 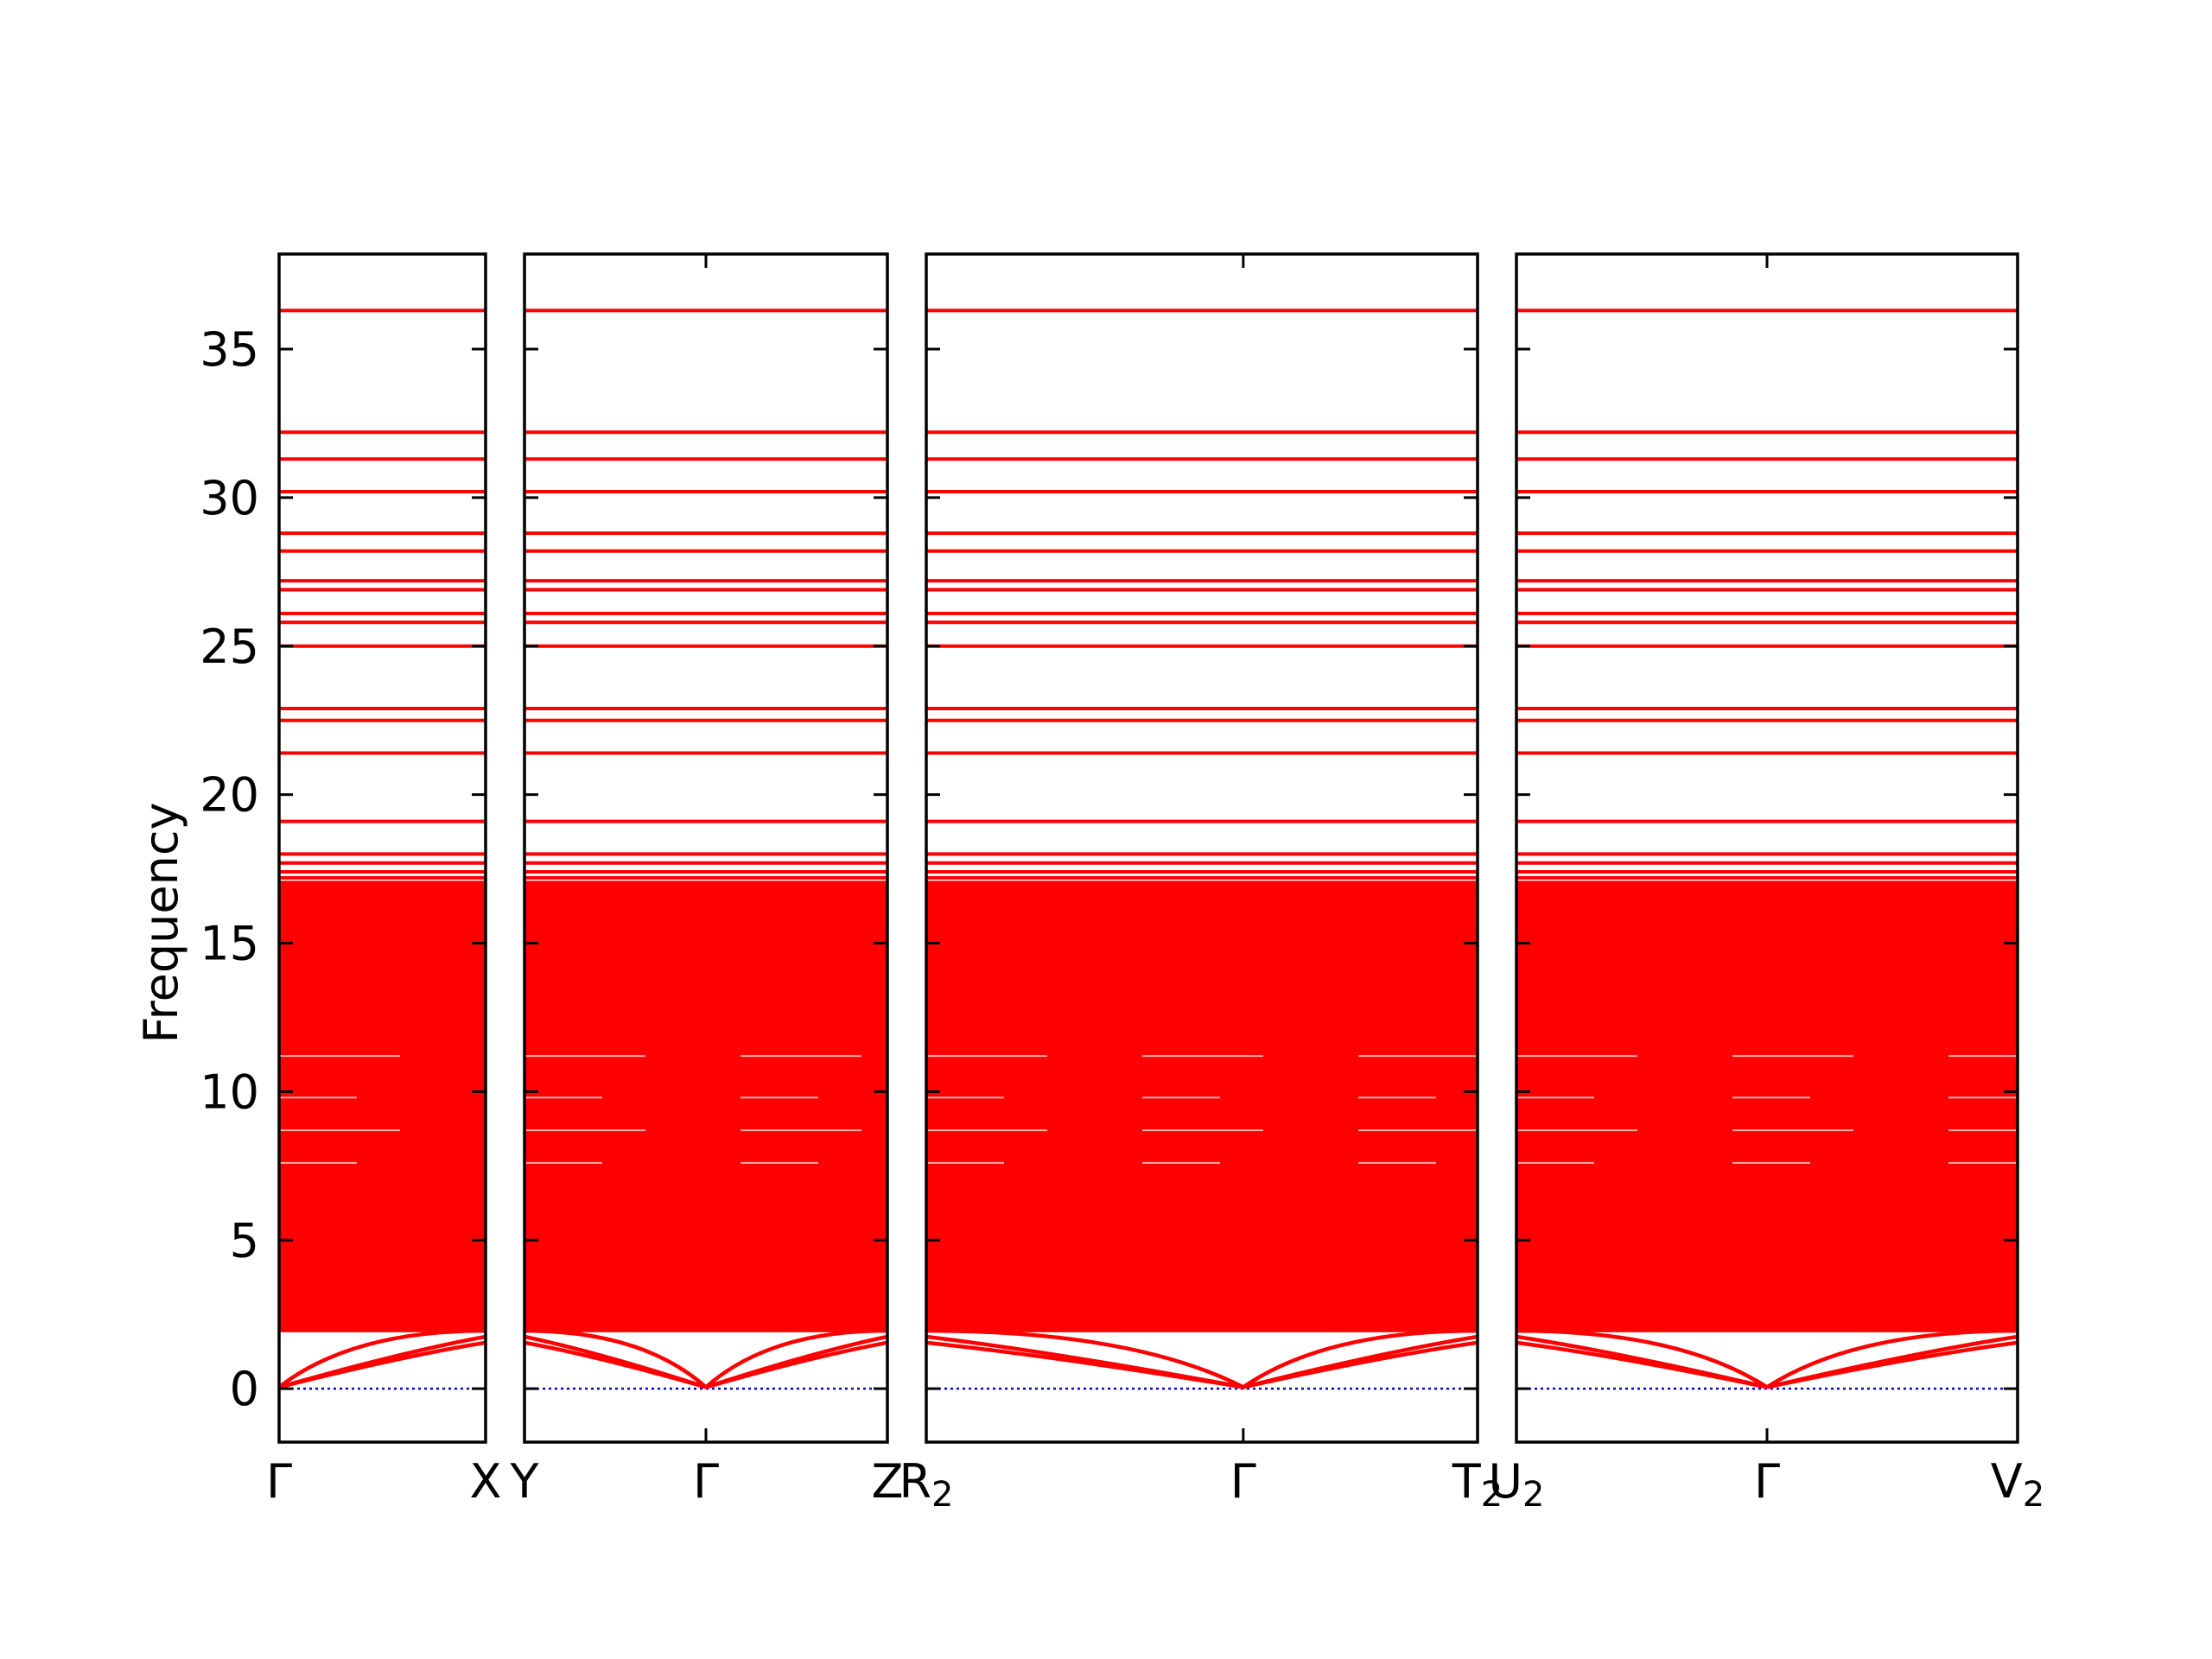 What do you see at coordinates (525, 1481) in the screenshot?
I see `k-point-label: Y` at bounding box center [525, 1481].